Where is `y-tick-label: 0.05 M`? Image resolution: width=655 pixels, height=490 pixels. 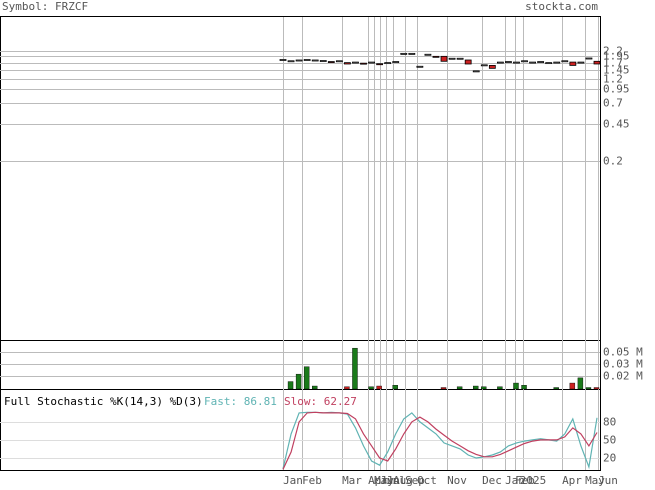 y-tick-label: 0.05 M is located at coordinates (623, 352).